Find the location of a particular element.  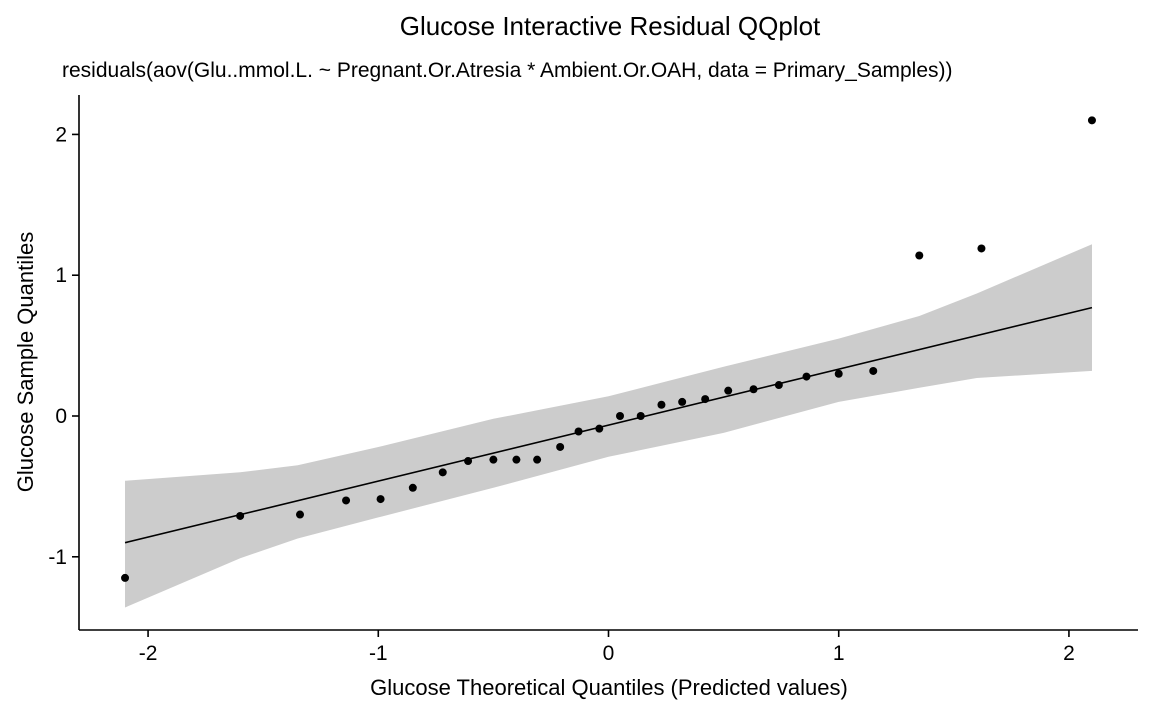

y-tick-label: 2 is located at coordinates (61, 134).